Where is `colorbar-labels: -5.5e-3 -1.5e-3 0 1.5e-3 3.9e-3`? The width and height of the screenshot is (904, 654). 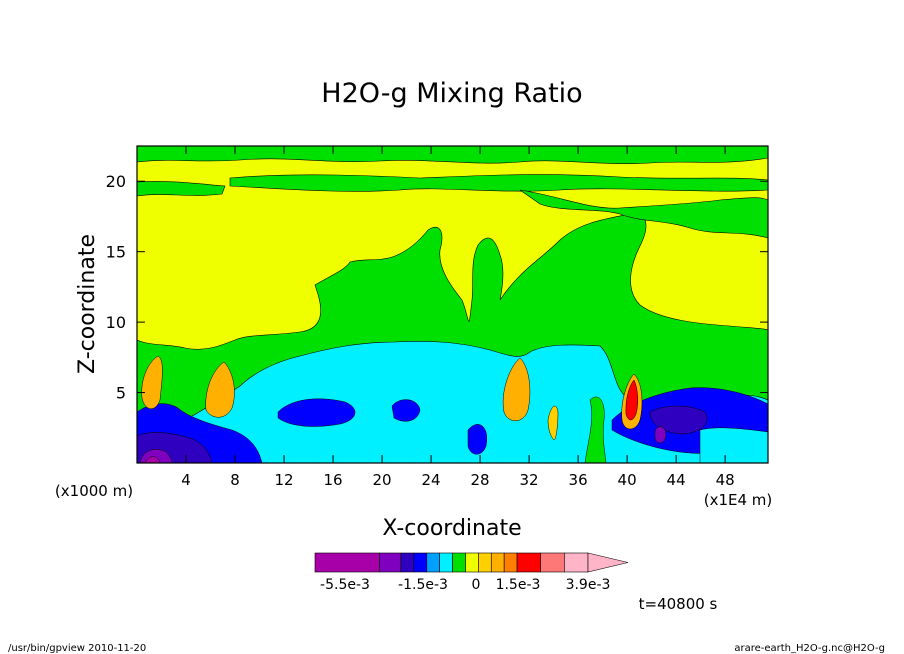 colorbar-labels: -5.5e-3 -1.5e-3 0 1.5e-3 3.9e-3 is located at coordinates (465, 585).